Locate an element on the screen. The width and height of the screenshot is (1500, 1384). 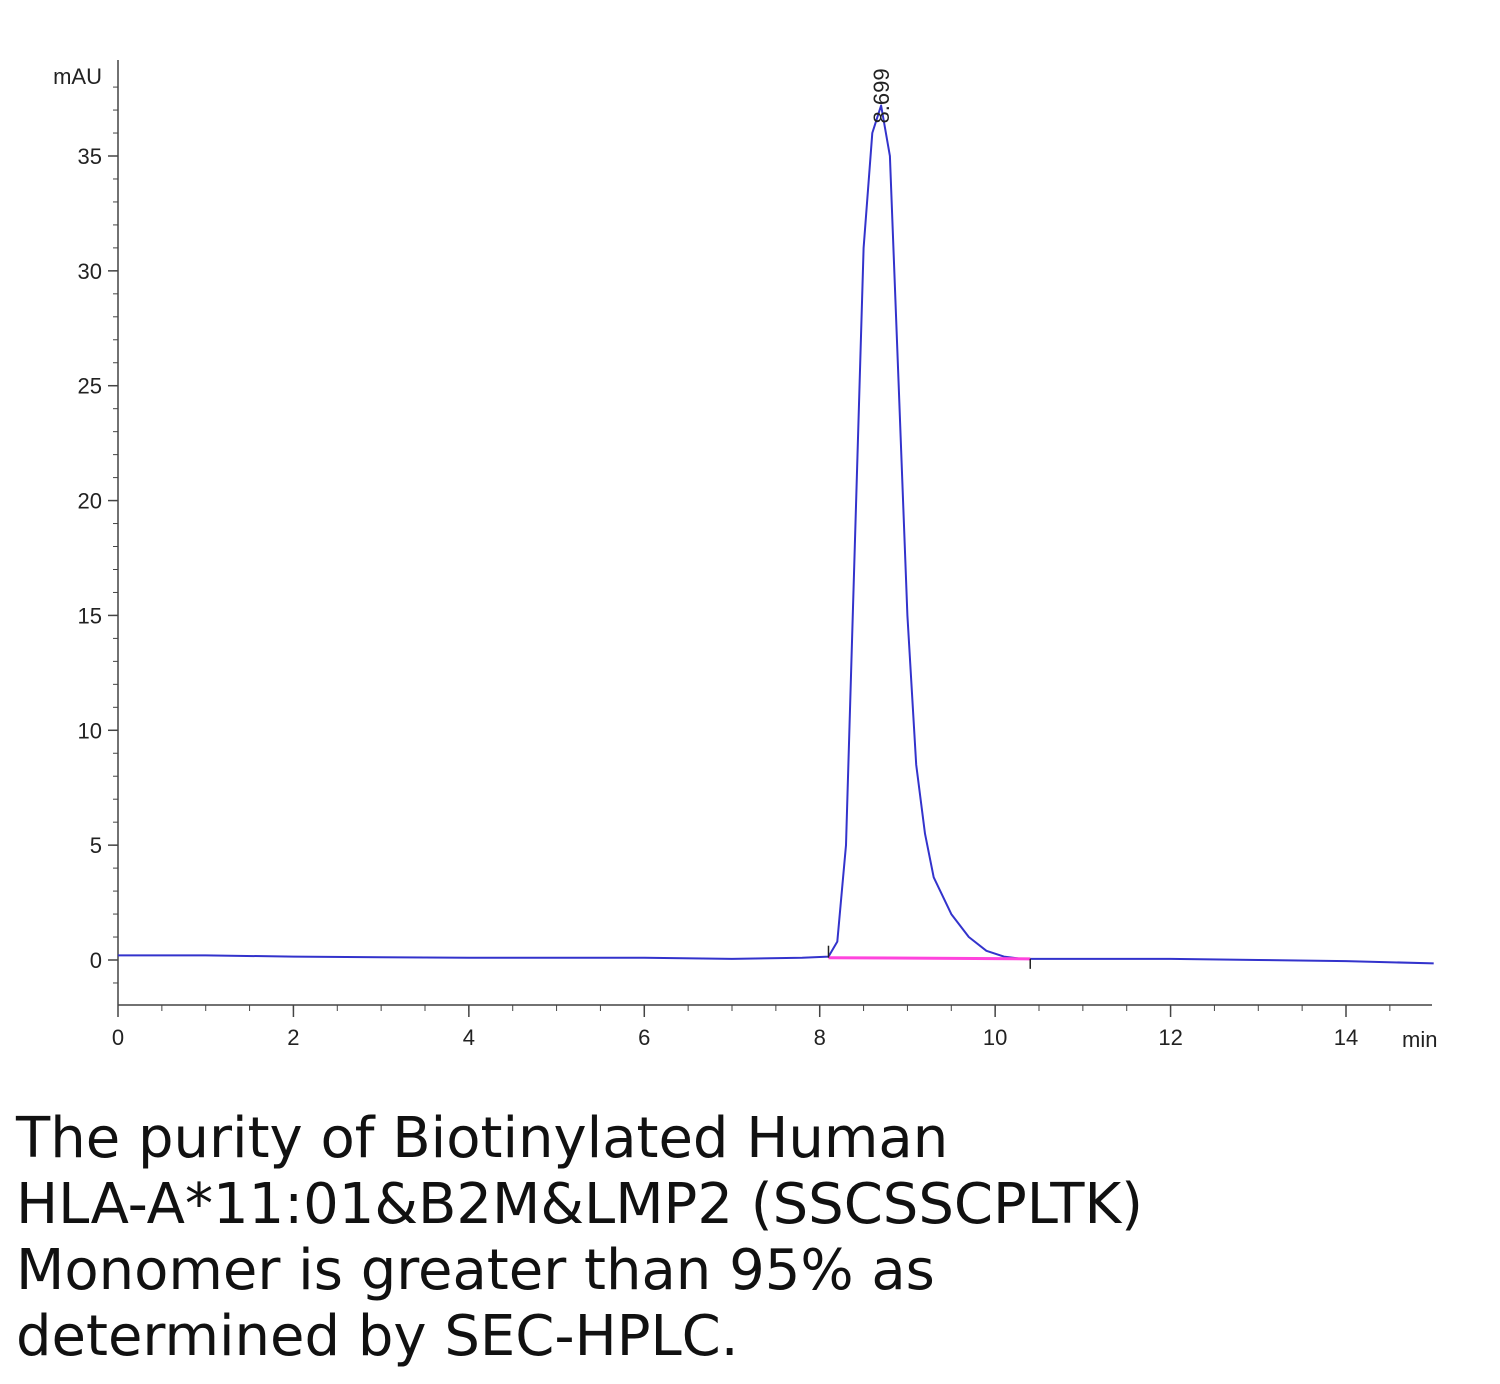
caption-line-2: HLA-A*11:01&B2M&LMP2 (SSCSSCPLTK) is located at coordinates (580, 1204).